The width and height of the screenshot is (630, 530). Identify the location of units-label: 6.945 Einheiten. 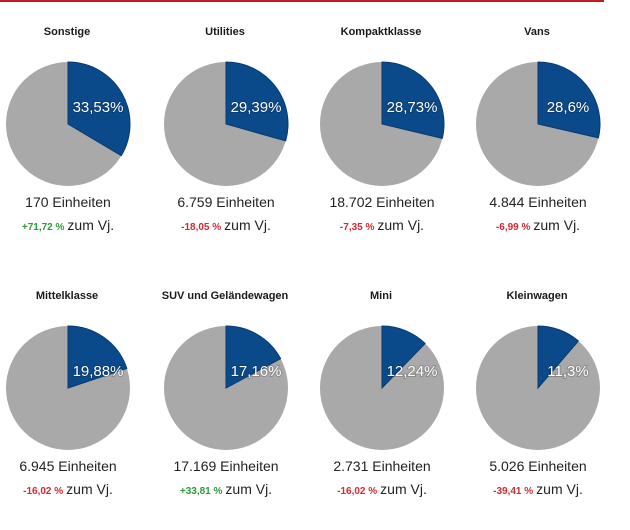
(68, 466).